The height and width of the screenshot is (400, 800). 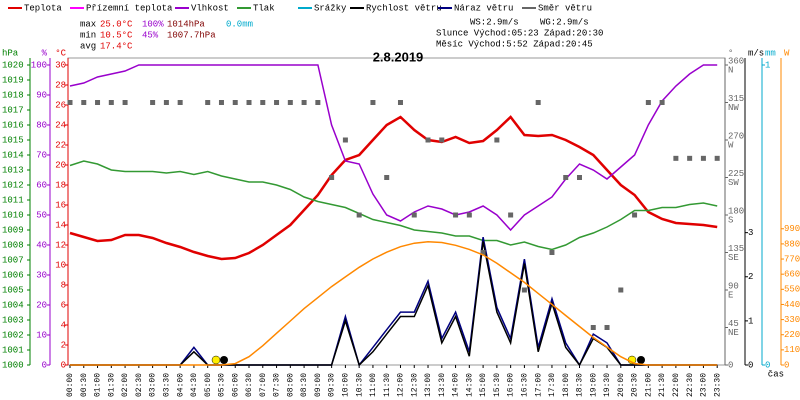 What do you see at coordinates (494, 22) in the screenshot?
I see `stat-ws: WS:2.9m/s` at bounding box center [494, 22].